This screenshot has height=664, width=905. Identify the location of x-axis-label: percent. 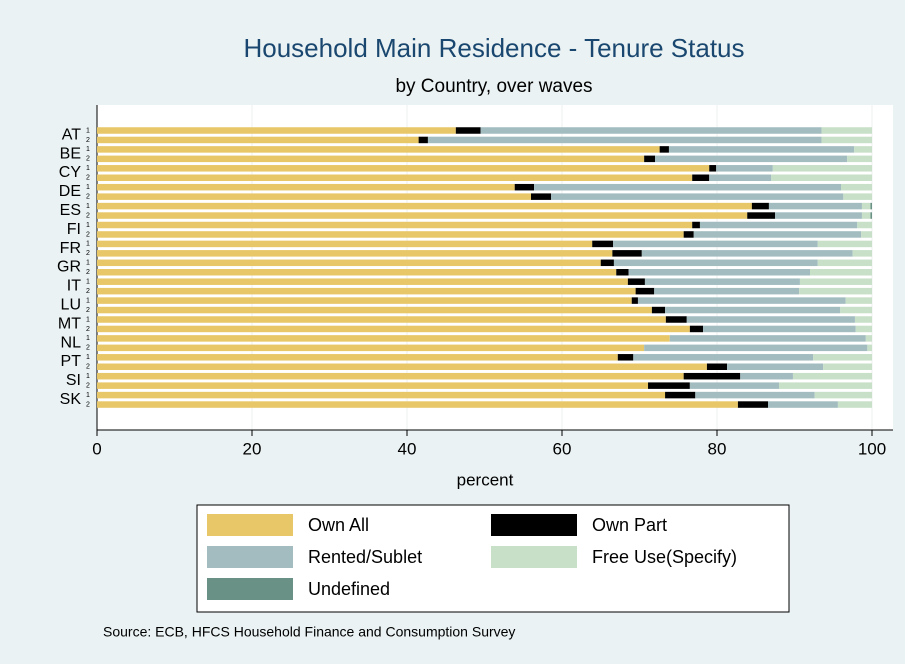
(485, 479).